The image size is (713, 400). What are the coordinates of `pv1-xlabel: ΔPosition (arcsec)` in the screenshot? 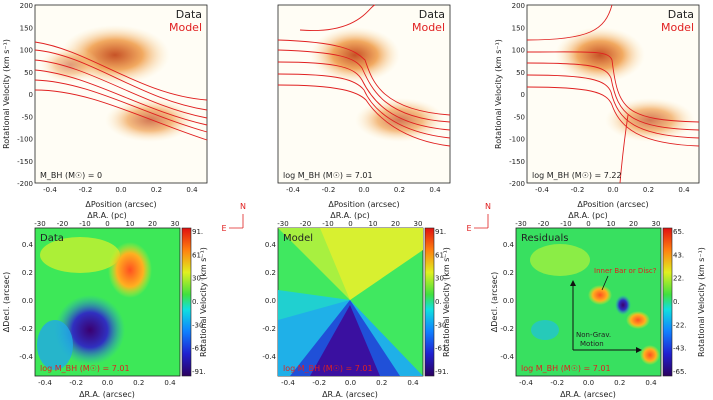 It's located at (120, 204).